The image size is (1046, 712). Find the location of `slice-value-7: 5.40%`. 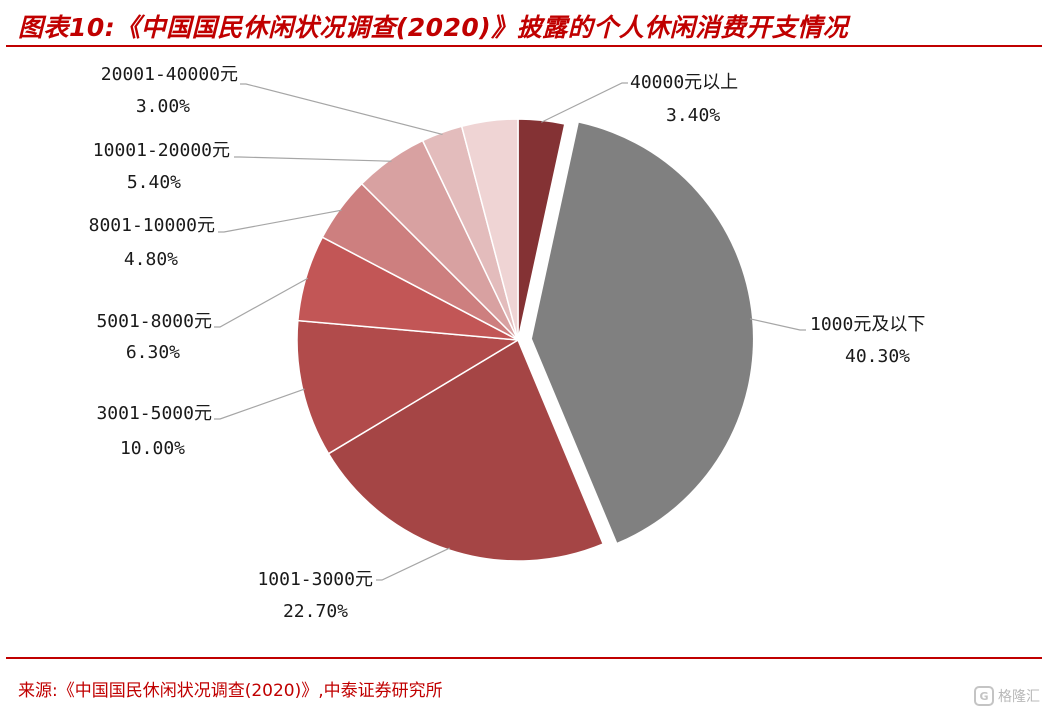

slice-value-7: 5.40% is located at coordinates (154, 182).